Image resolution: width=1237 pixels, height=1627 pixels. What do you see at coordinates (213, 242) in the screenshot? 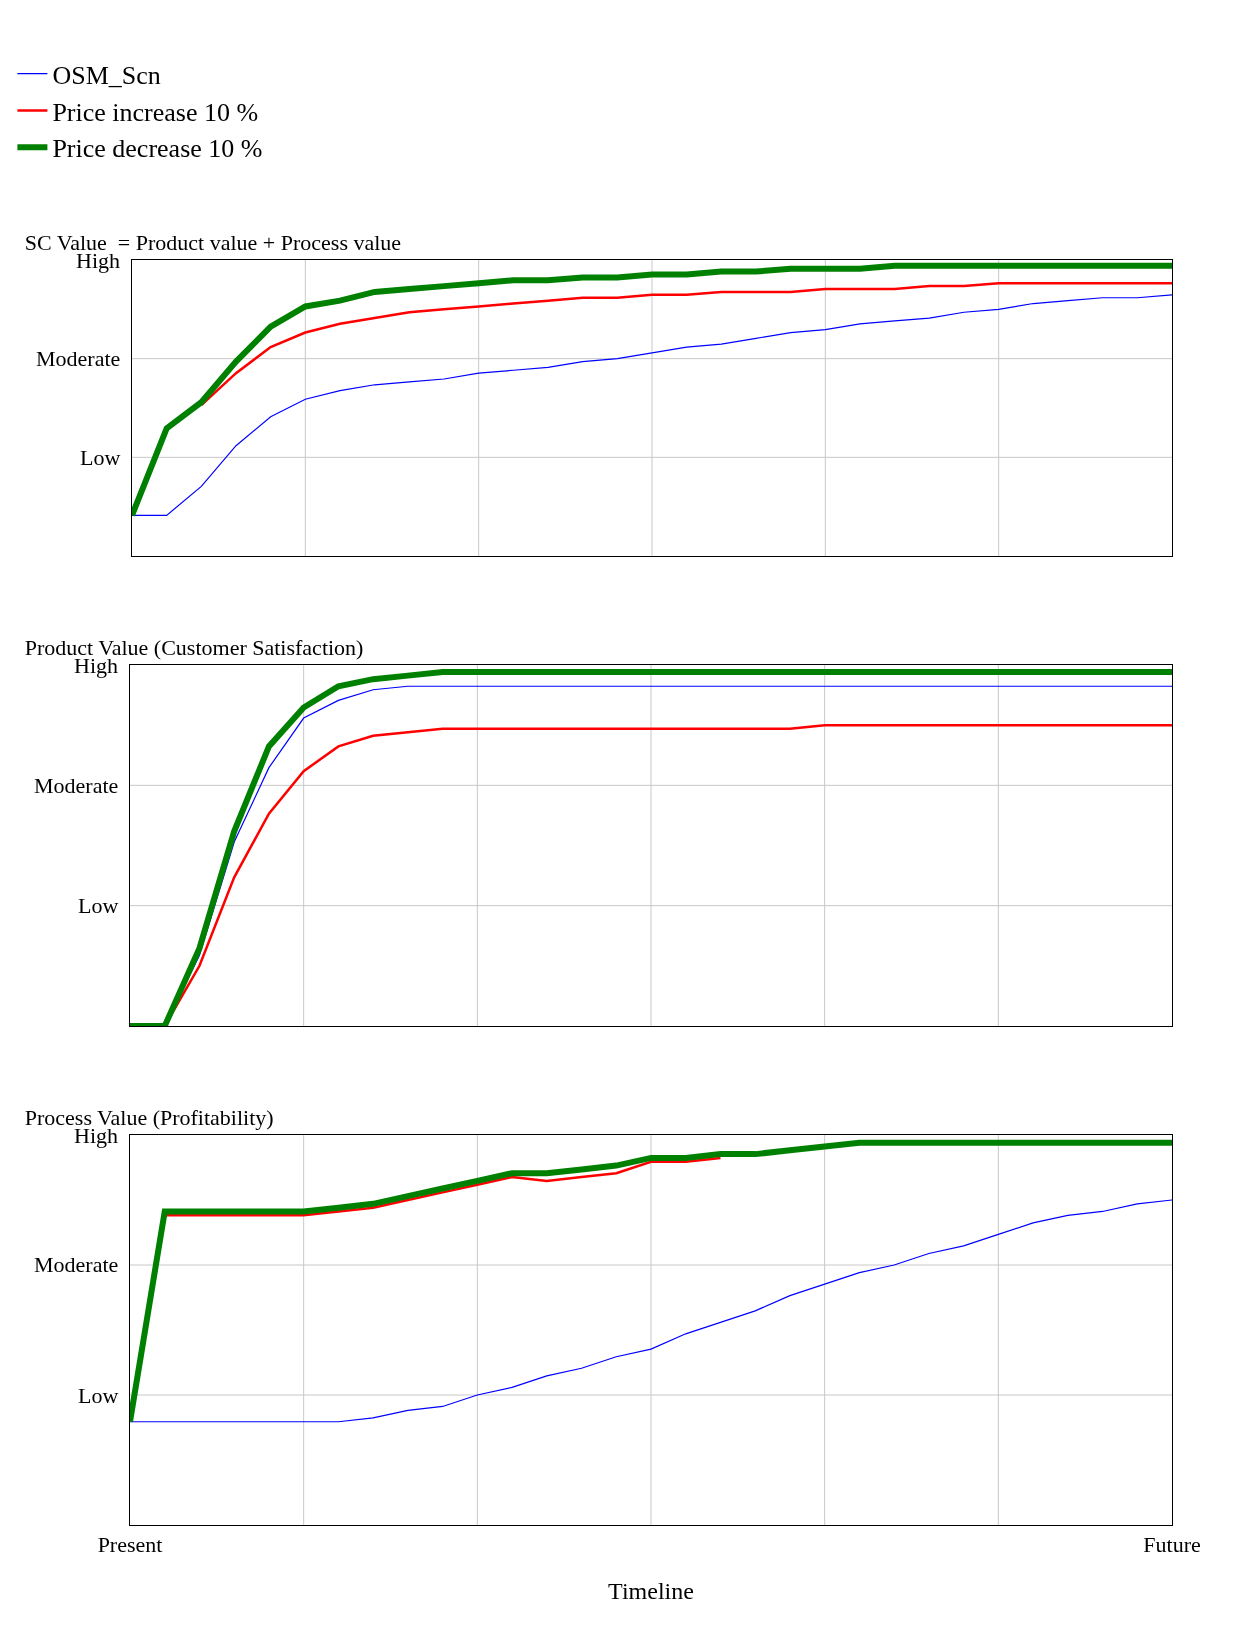
I see `chart-title: SC Value = Product value + Process value` at bounding box center [213, 242].